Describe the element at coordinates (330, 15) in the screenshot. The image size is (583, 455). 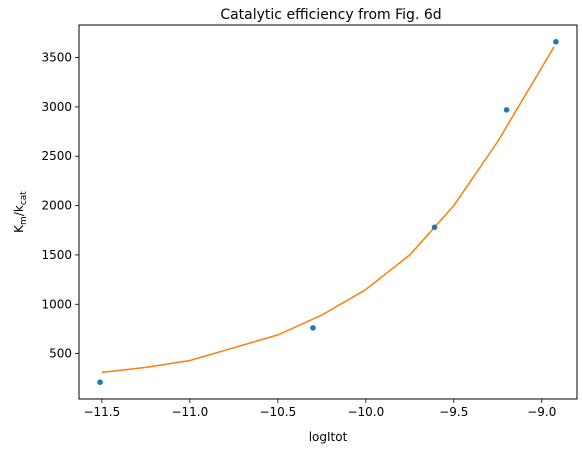
I see `chart-title: Catalytic efficiency from Fig. 6d` at that location.